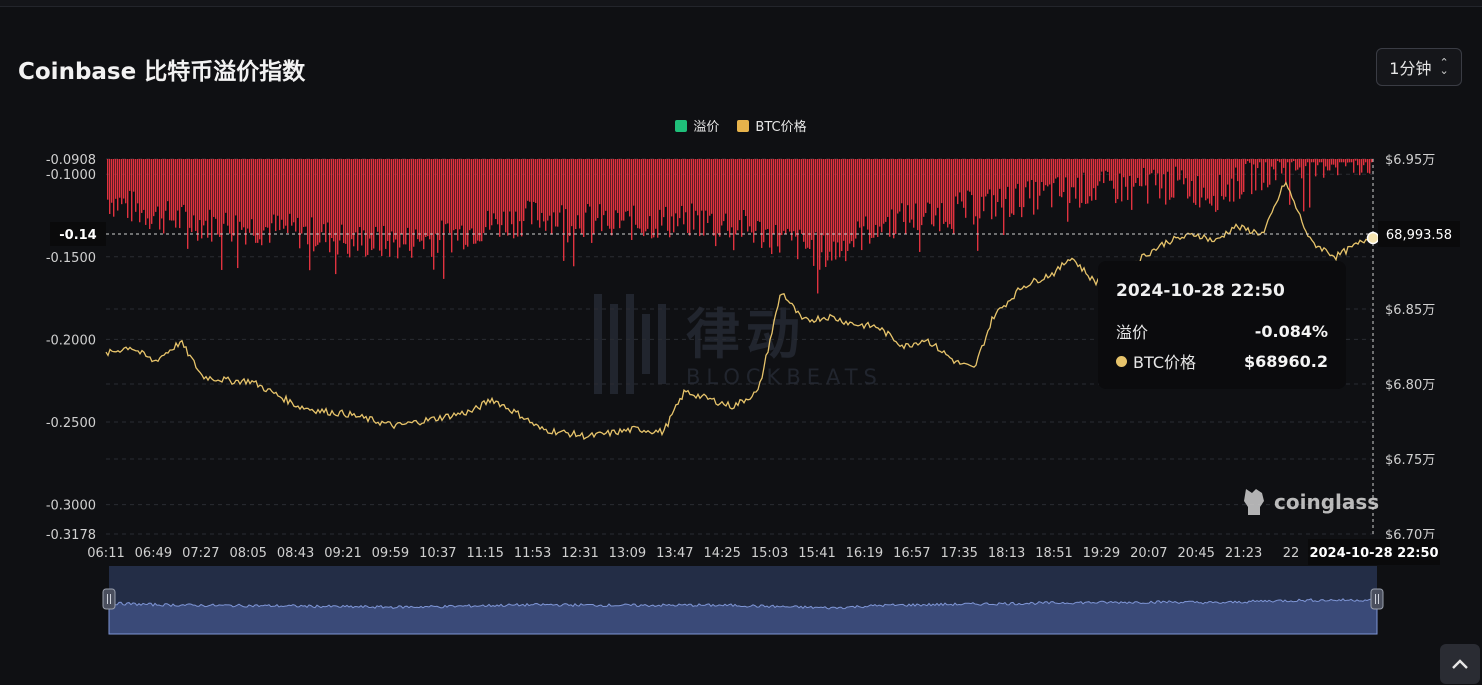 This screenshot has width=1482, height=685. What do you see at coordinates (627, 553) in the screenshot?
I see `x-tick-label: 13:09` at bounding box center [627, 553].